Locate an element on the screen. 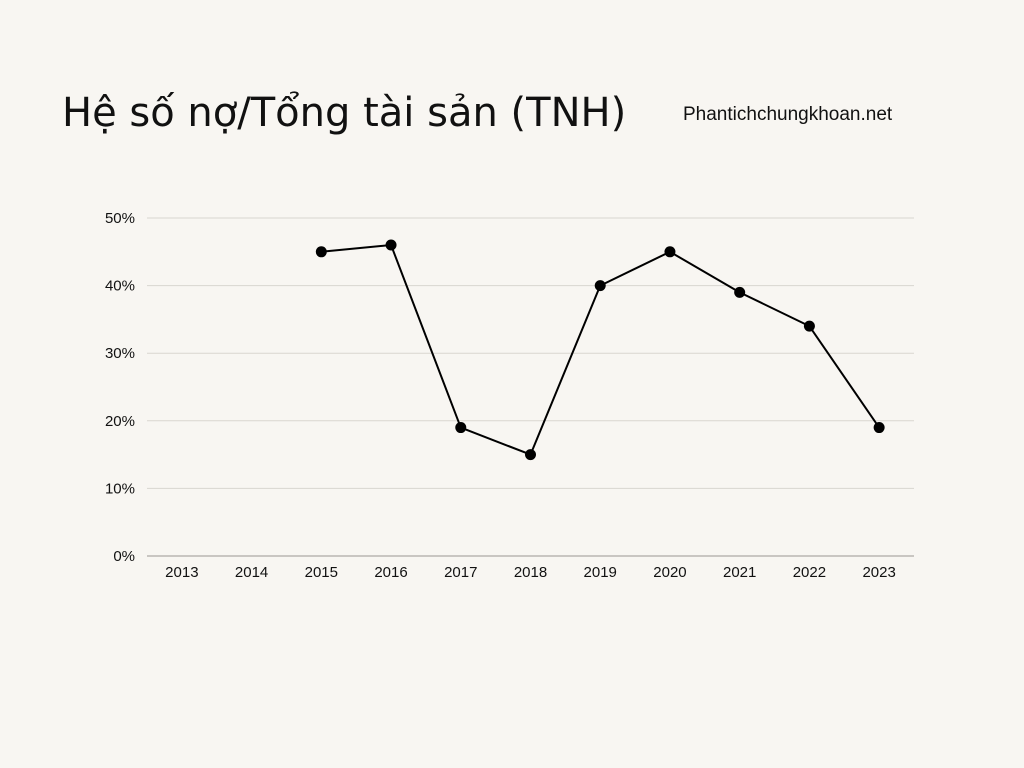  x-tick-label: 2017 is located at coordinates (460, 572).